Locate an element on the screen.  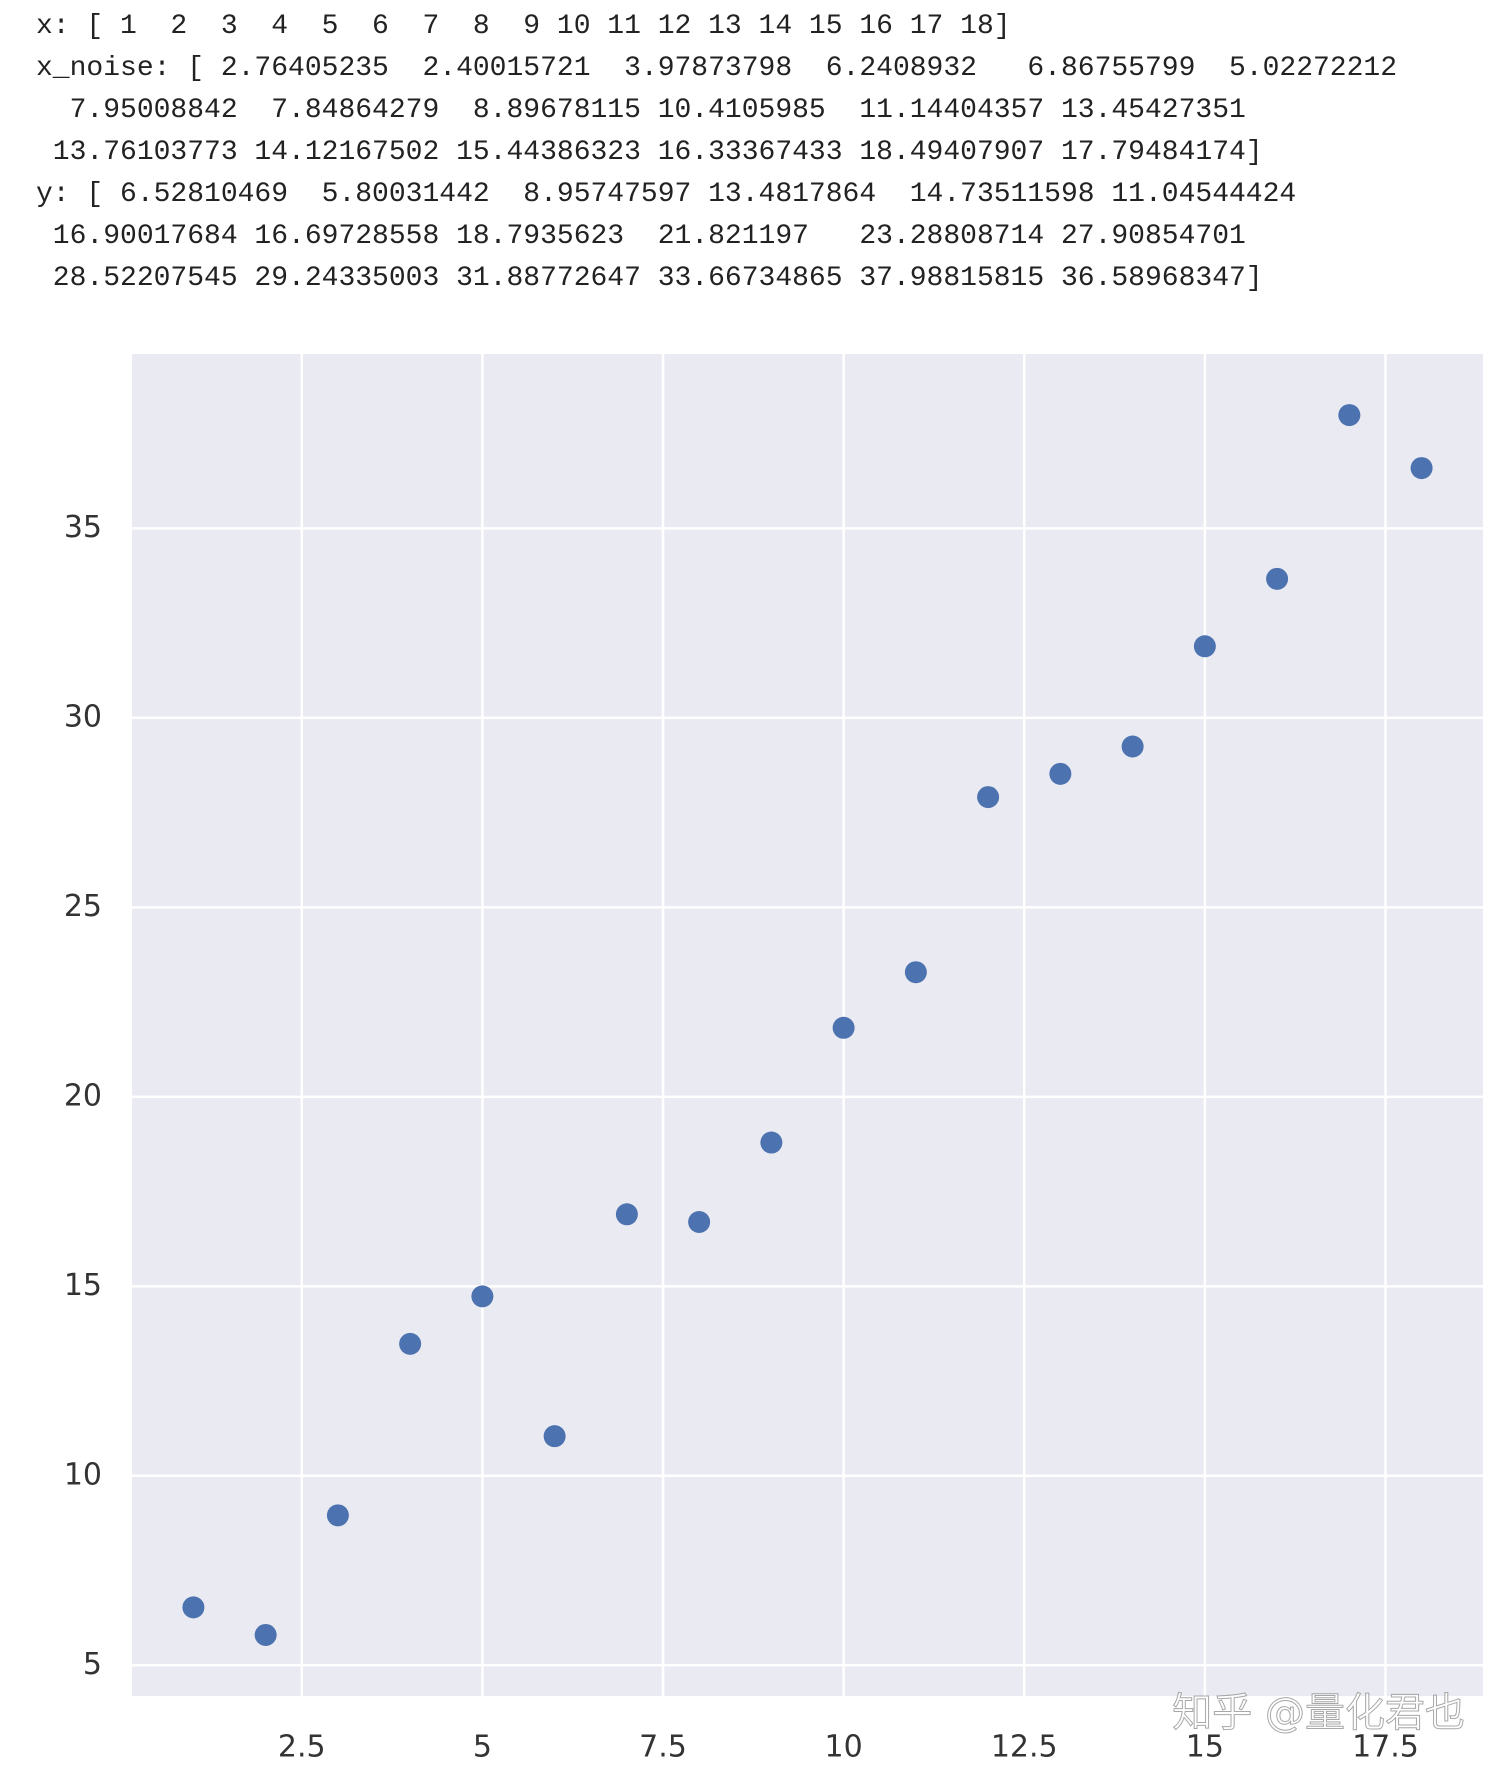
x-tick-label: 10 is located at coordinates (844, 1747).